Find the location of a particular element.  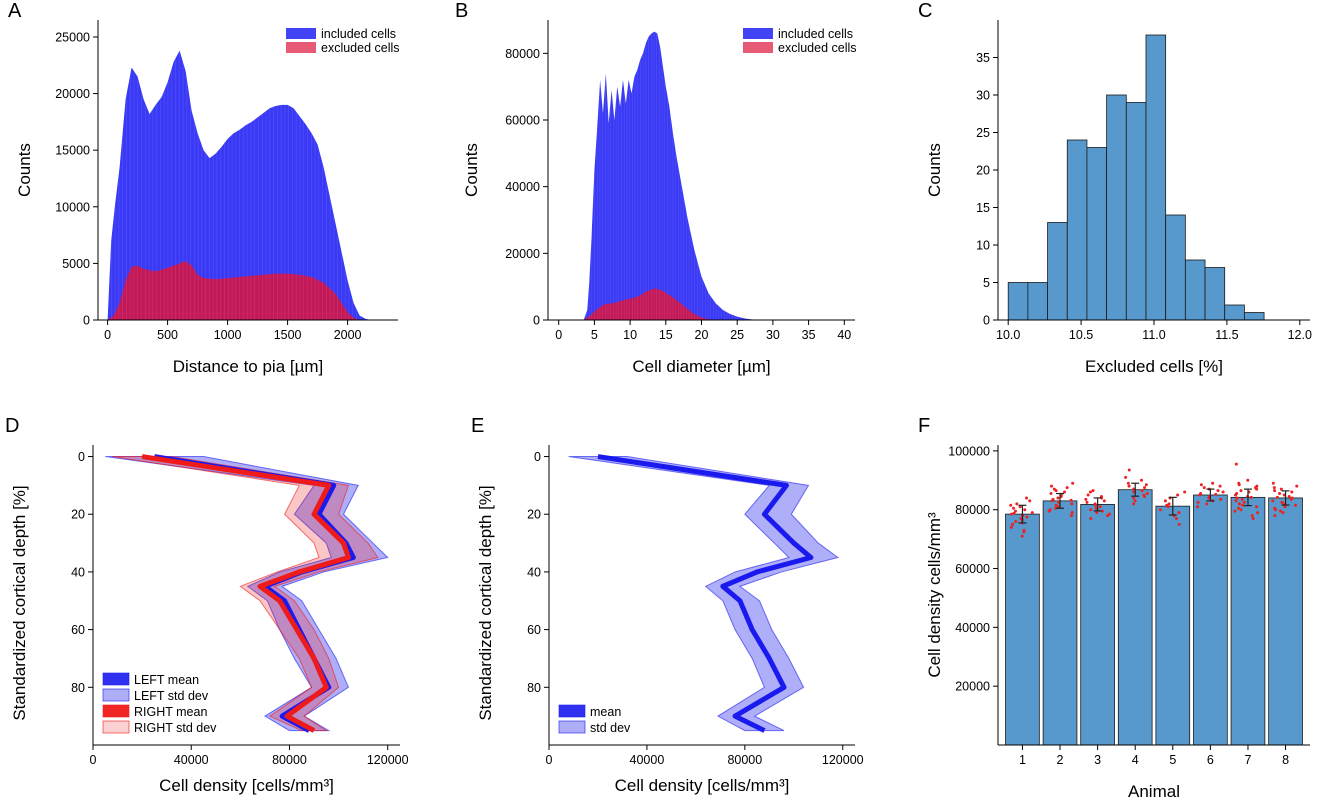

animal-bar is located at coordinates (1097, 625).